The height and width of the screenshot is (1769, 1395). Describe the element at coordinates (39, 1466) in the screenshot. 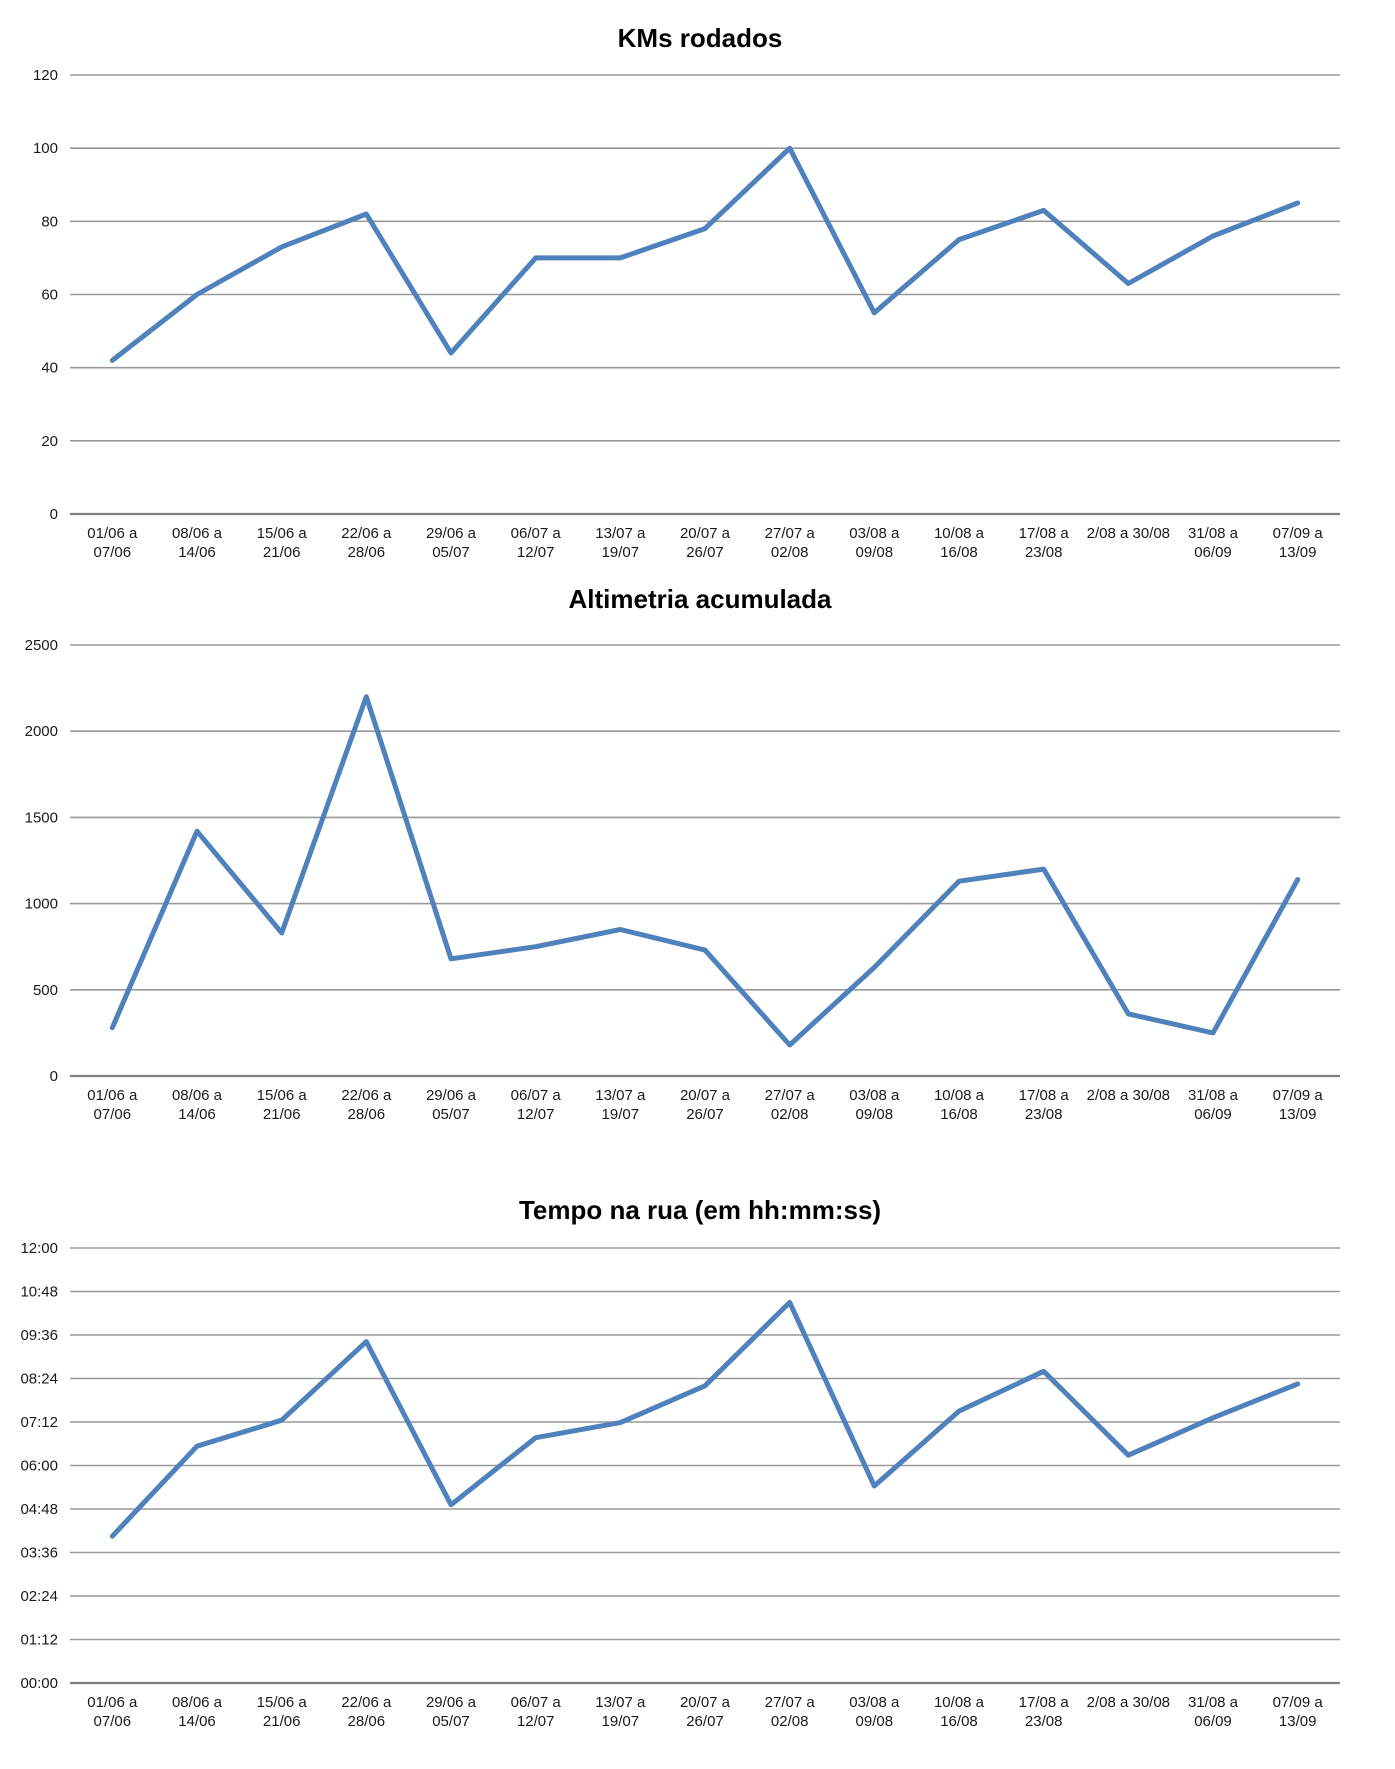

I see `y-tick-label: 06:00` at that location.